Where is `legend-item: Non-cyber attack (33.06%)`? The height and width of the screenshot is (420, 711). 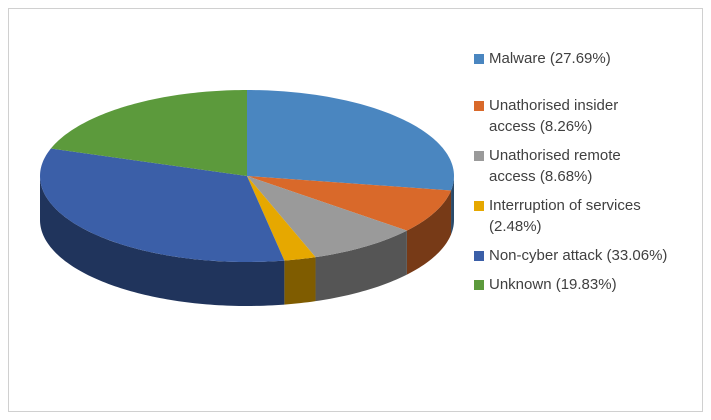 legend-item: Non-cyber attack (33.06%) is located at coordinates (574, 255).